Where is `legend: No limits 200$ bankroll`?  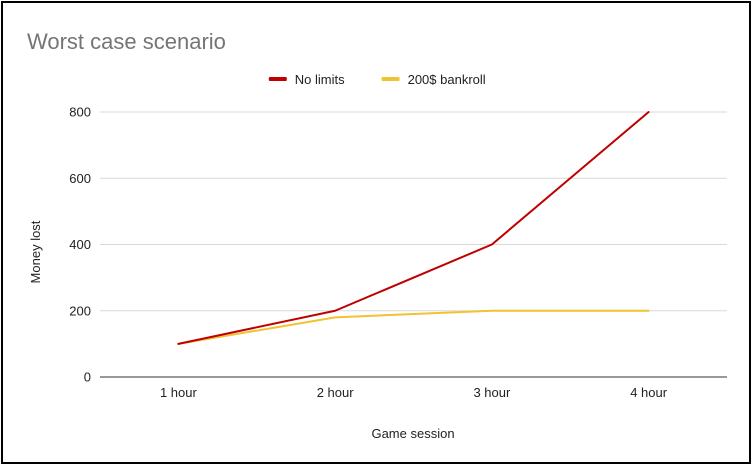
legend: No limits 200$ bankroll is located at coordinates (377, 79).